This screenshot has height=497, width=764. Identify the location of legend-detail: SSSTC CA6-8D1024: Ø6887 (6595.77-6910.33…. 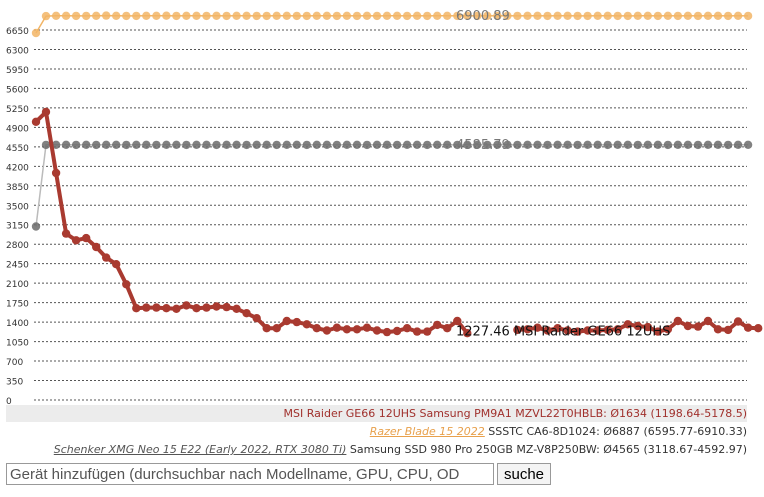
(615, 431).